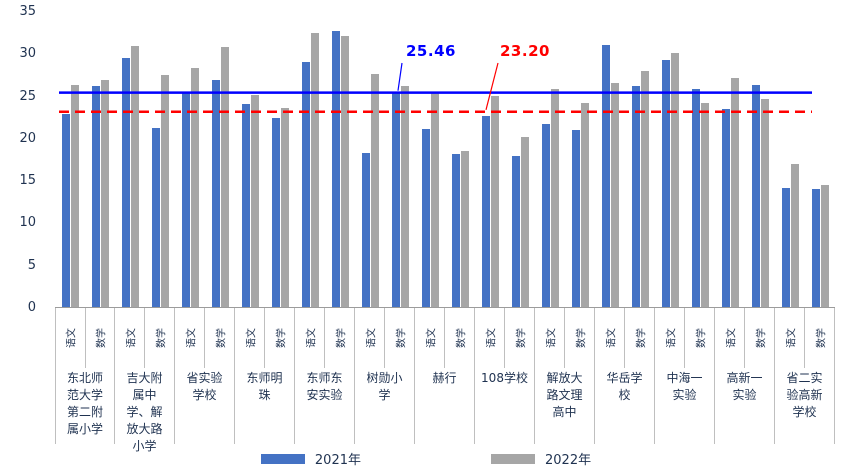 The width and height of the screenshot is (852, 473). Describe the element at coordinates (27, 223) in the screenshot. I see `y-axis-tick: 10` at that location.